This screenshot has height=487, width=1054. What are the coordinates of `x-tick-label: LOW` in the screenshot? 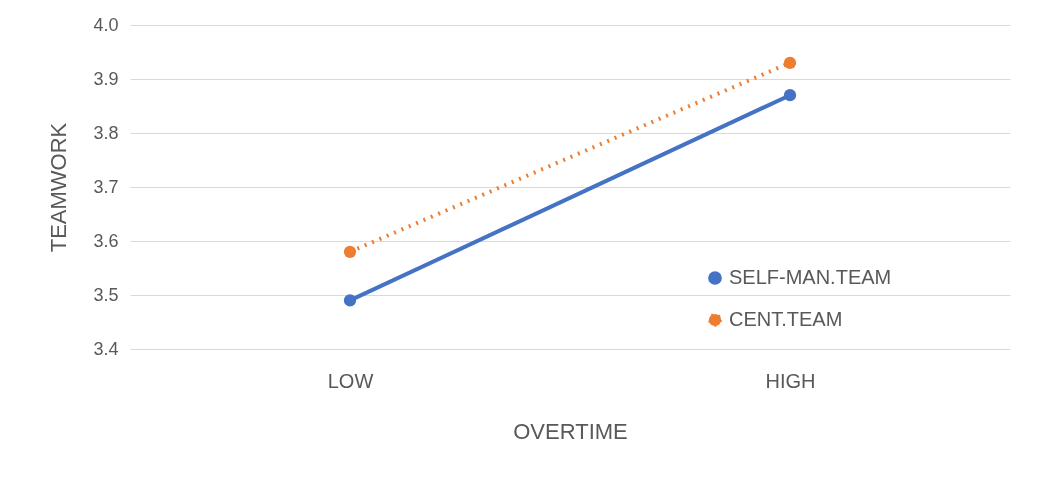 It's located at (350, 380).